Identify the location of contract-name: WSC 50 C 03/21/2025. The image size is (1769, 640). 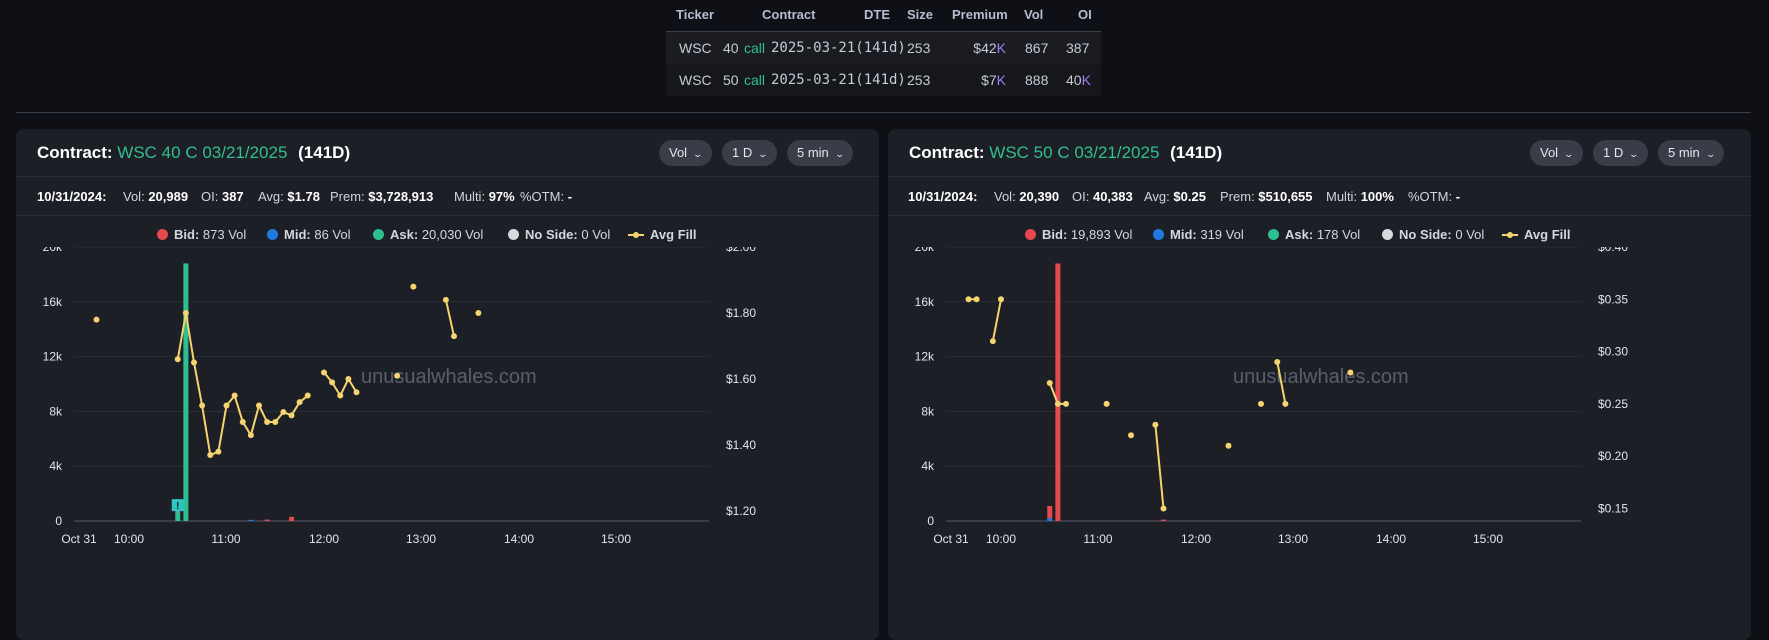
(1074, 152).